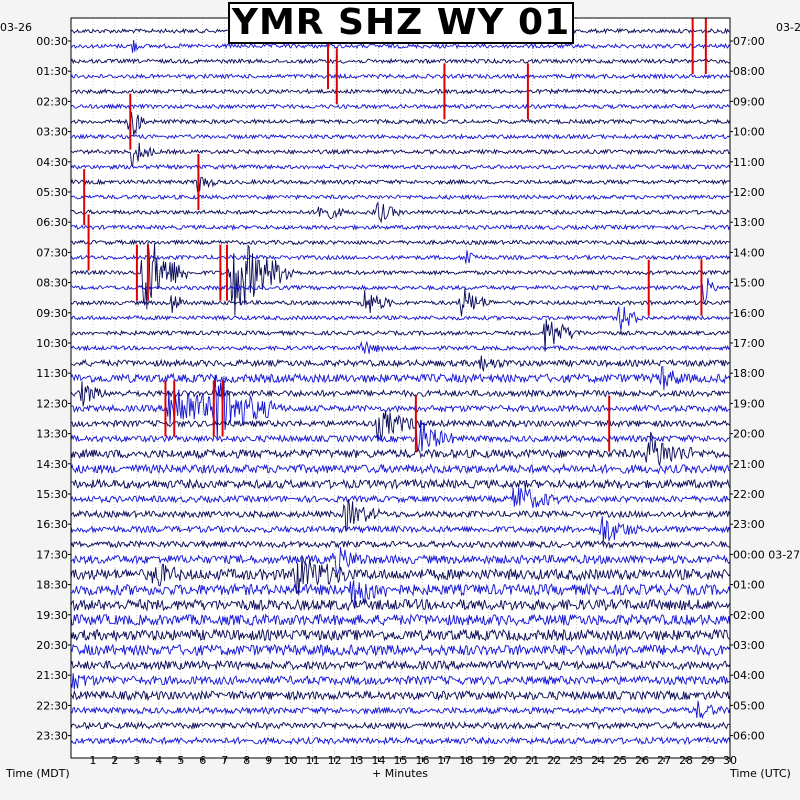 The image size is (800, 800). Describe the element at coordinates (766, 554) in the screenshot. I see `right-time-label: 00:00 03-27` at that location.